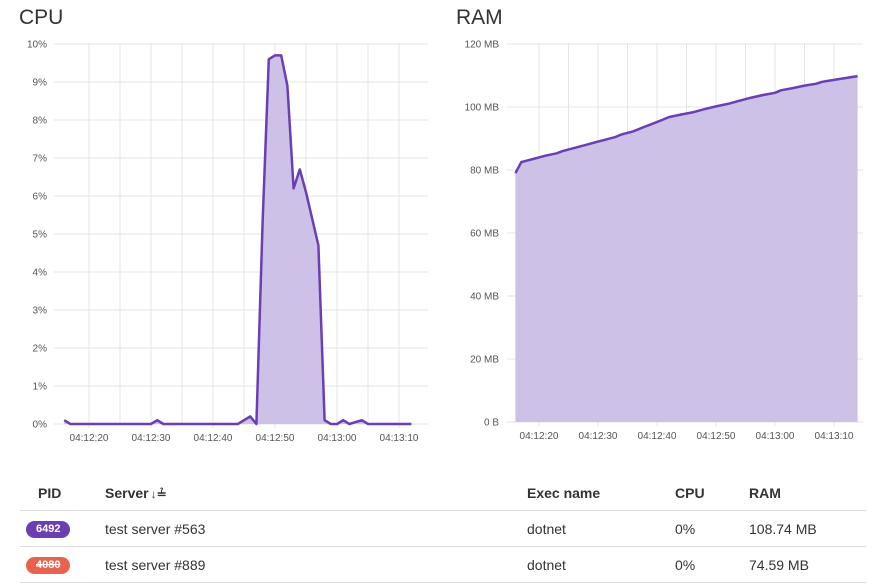 The width and height of the screenshot is (882, 588). What do you see at coordinates (89, 438) in the screenshot?
I see `cpu-x-tick-label: 04:12:20` at bounding box center [89, 438].